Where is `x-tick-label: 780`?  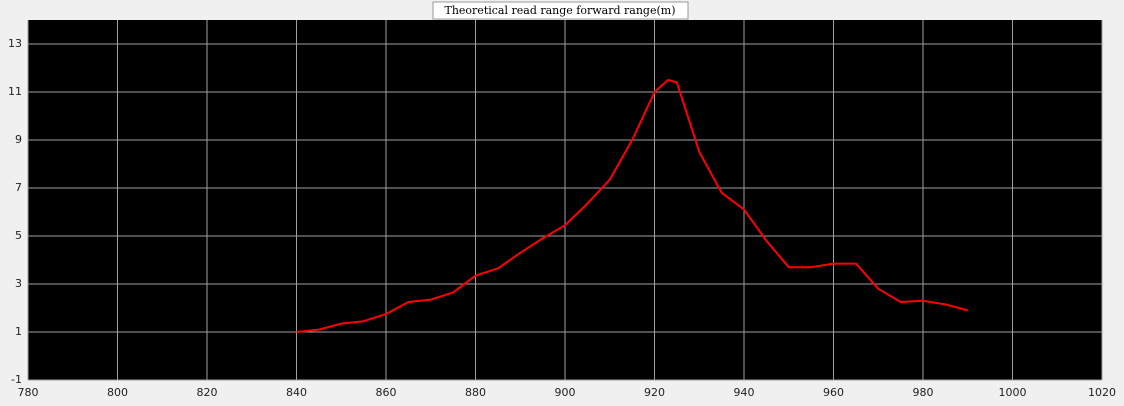
x-tick-label: 780 is located at coordinates (28, 392).